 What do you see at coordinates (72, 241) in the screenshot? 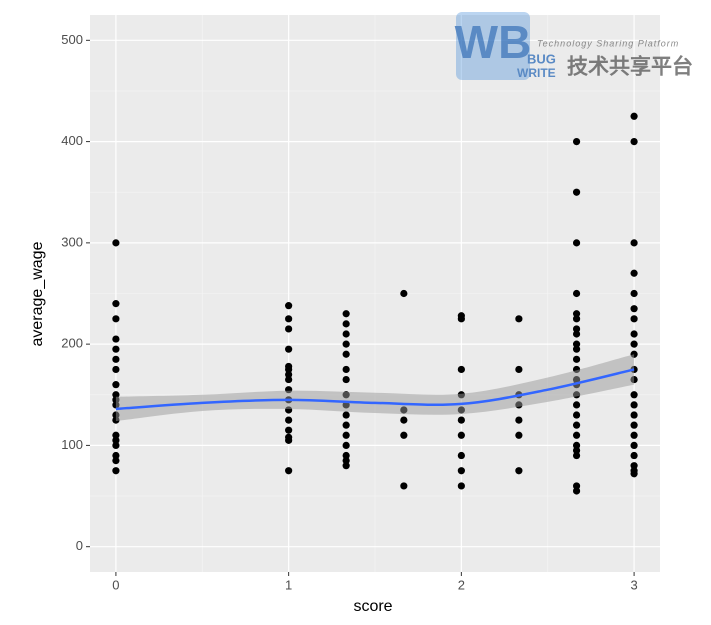
I see `y-tick-label: 300` at bounding box center [72, 241].